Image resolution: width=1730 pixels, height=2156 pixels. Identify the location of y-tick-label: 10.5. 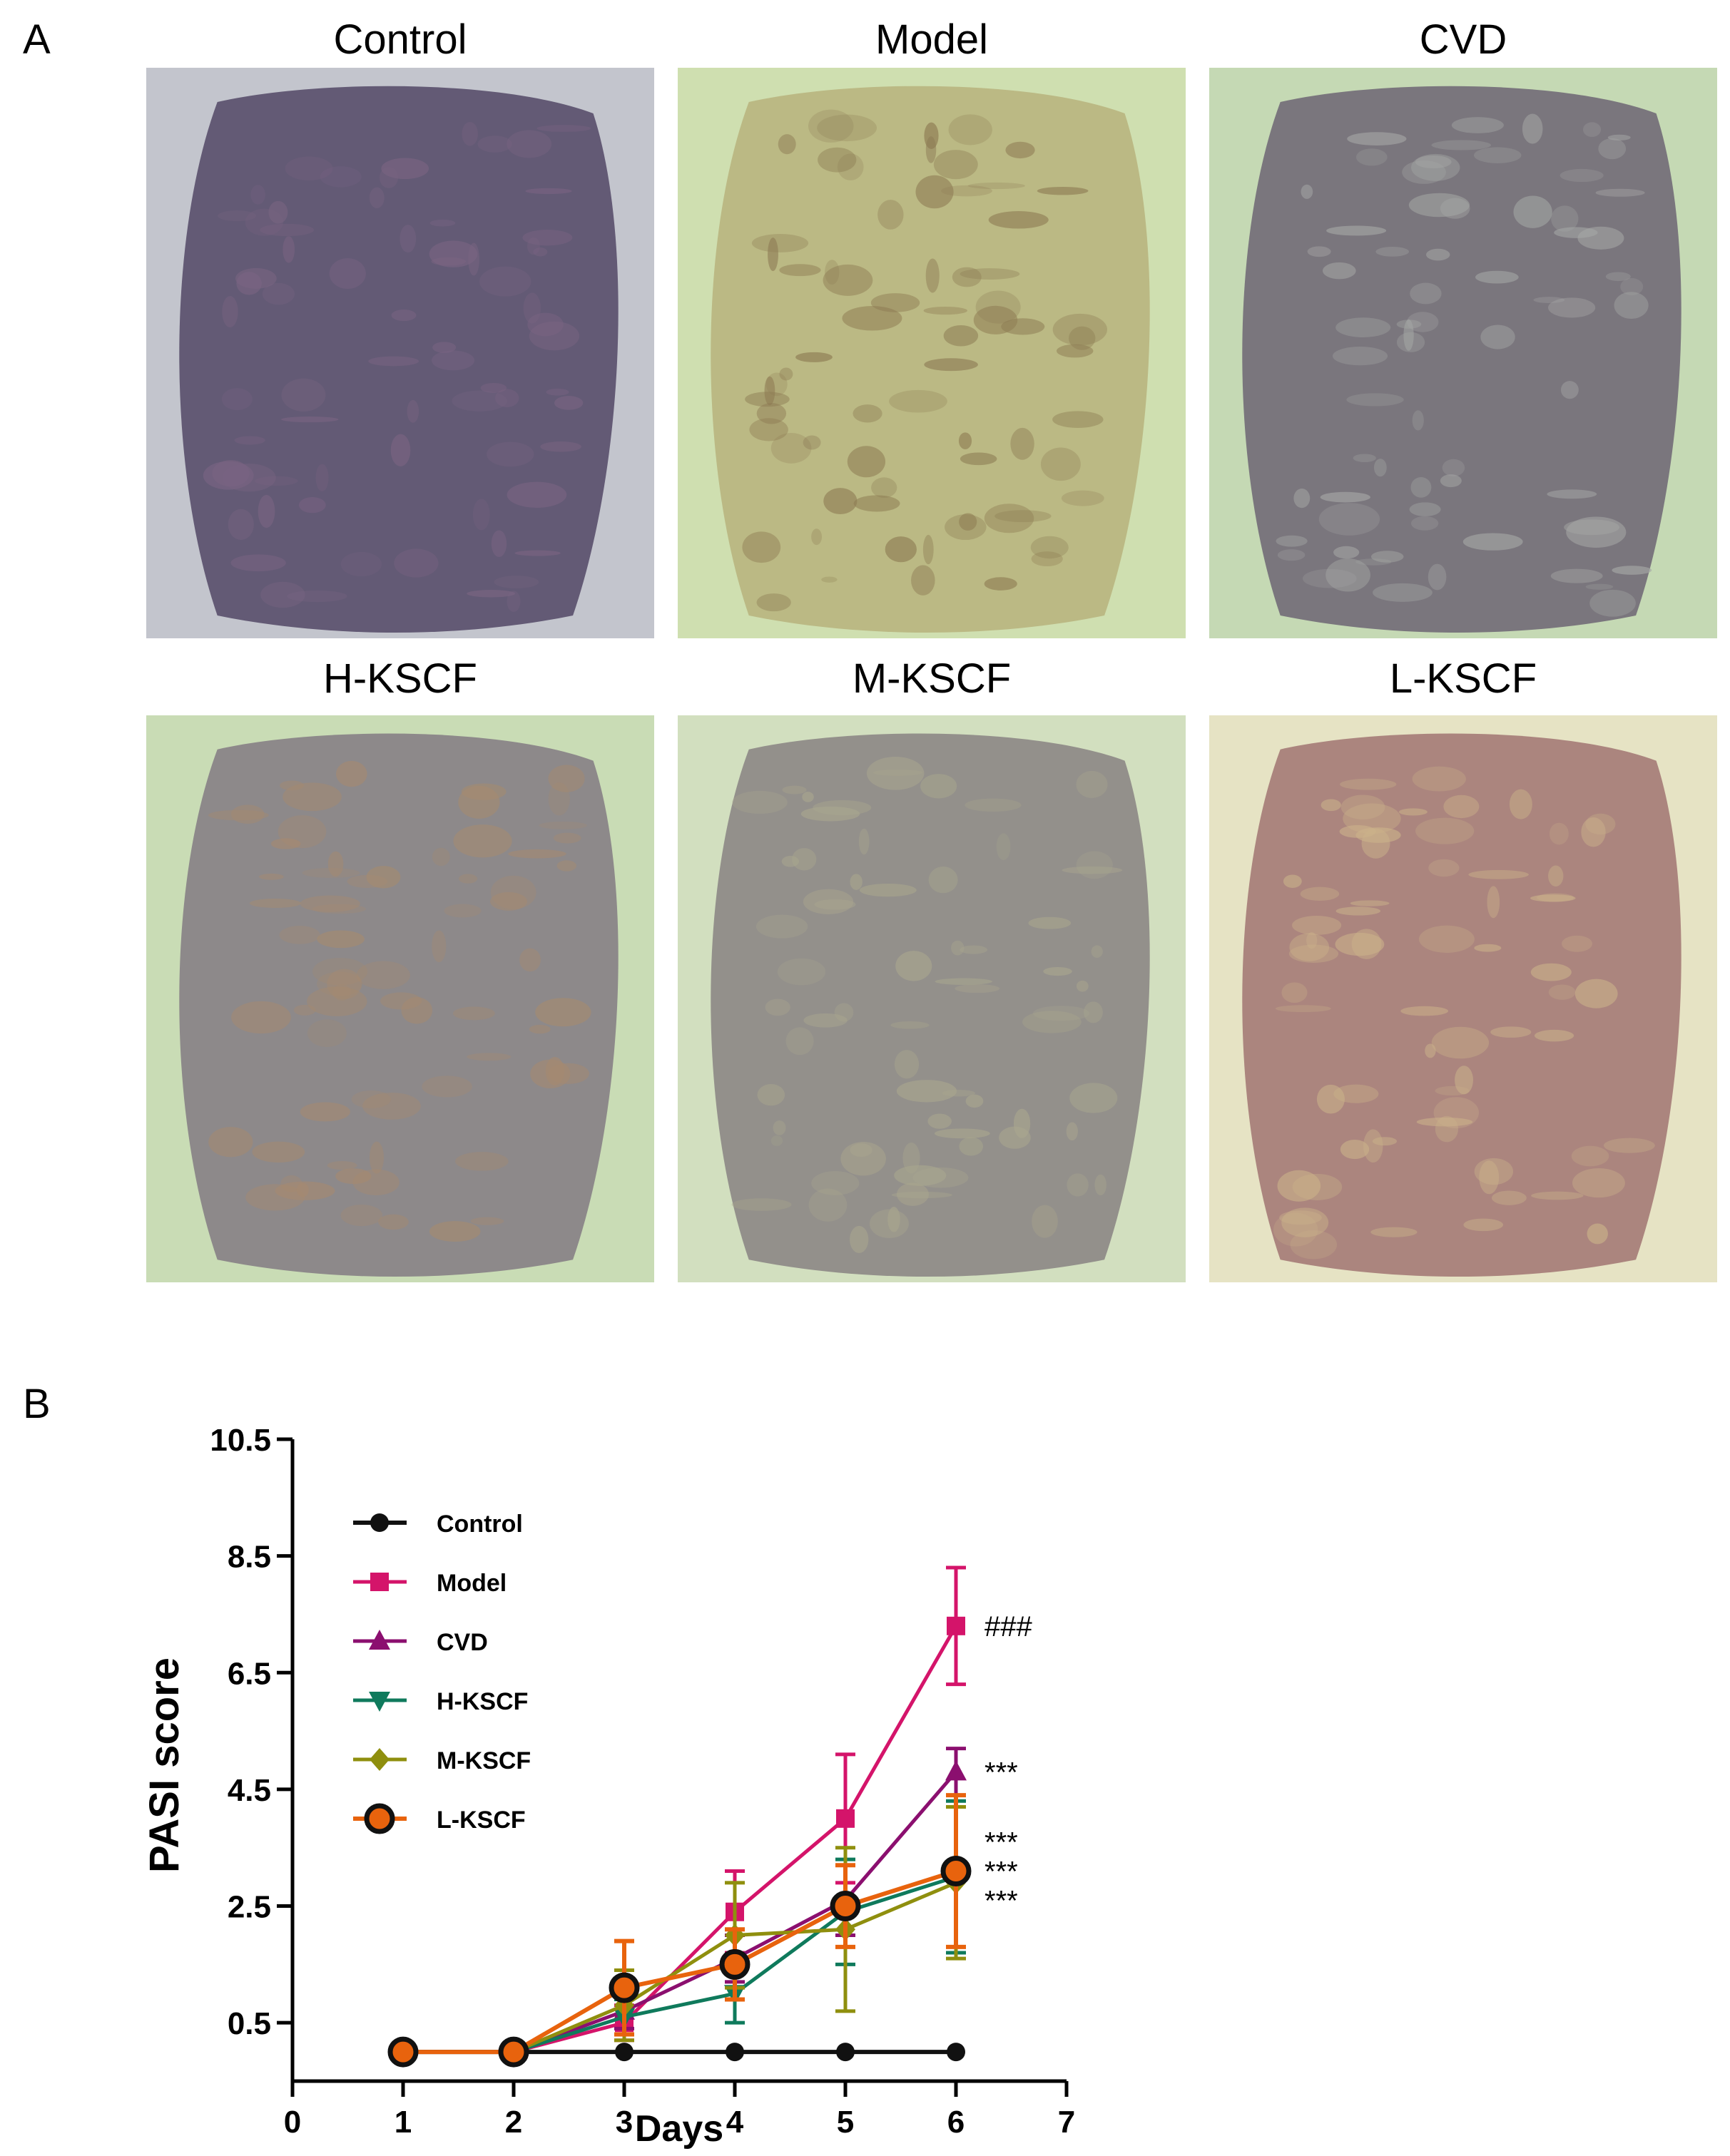
(241, 1440).